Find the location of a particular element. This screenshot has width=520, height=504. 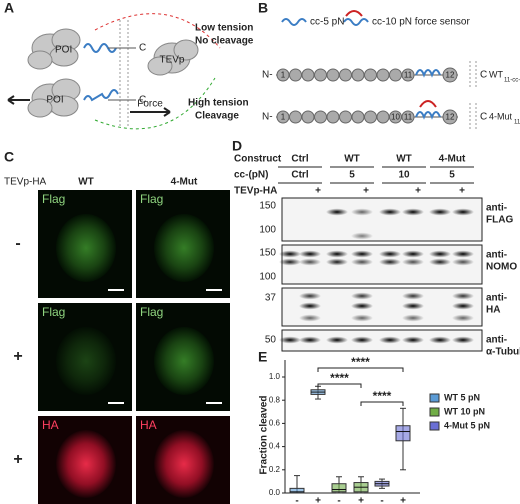

panel-label: C is located at coordinates (9, 157).